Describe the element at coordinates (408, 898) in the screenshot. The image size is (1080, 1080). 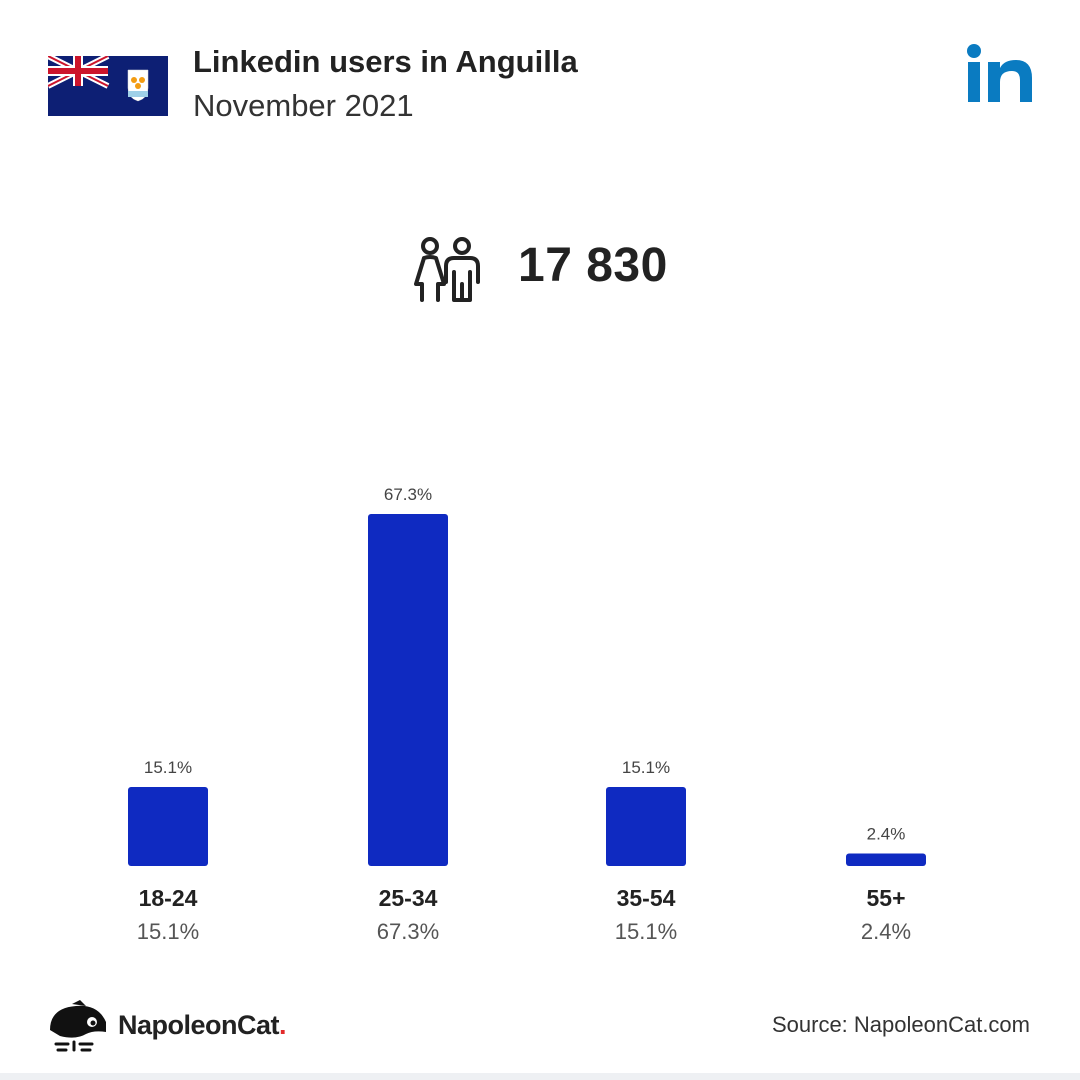
I see `category-label: 25-34` at that location.